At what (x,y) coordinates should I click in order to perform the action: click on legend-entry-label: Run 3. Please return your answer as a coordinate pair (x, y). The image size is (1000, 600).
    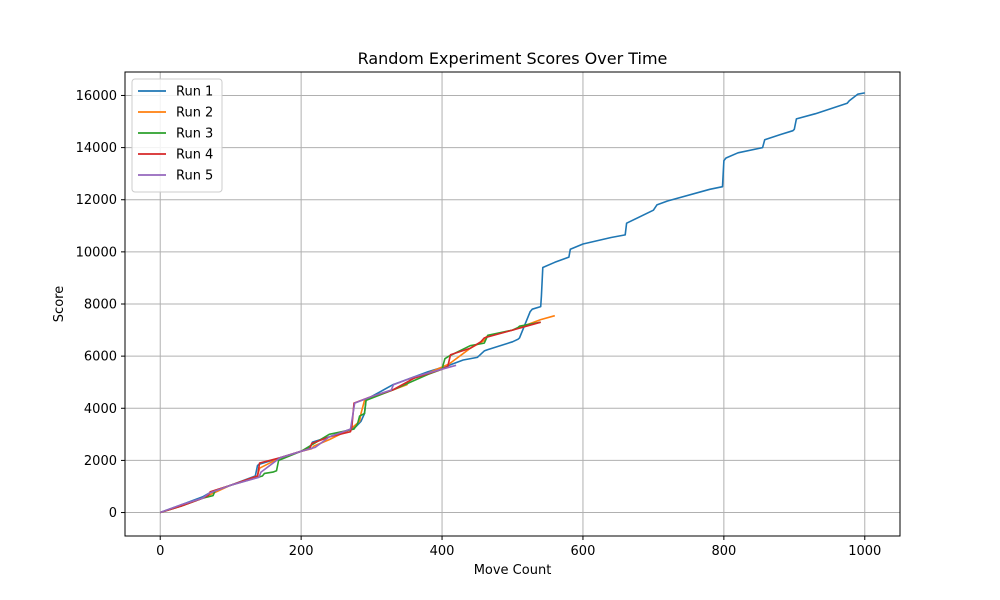
    Looking at the image, I should click on (194, 134).